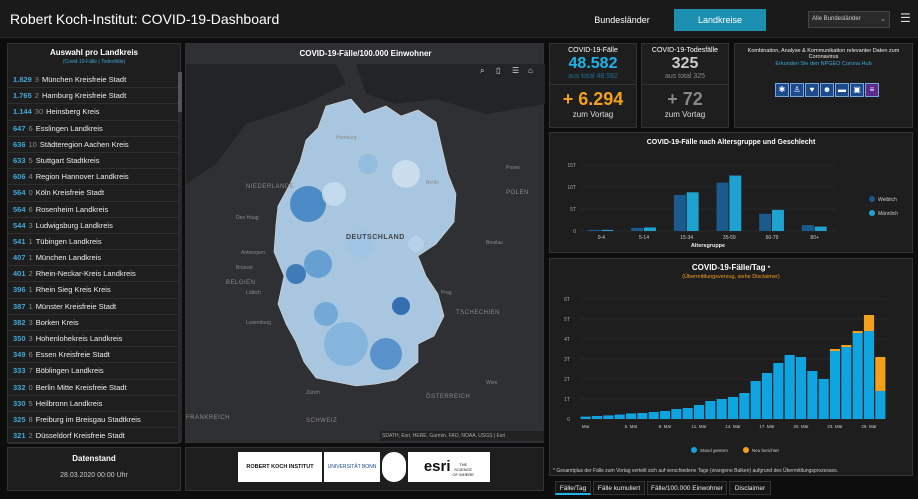 The height and width of the screenshot is (499, 918). I want to click on list-item: 396 1 Rhein Sieg Kreis Kreis, so click(93, 290).